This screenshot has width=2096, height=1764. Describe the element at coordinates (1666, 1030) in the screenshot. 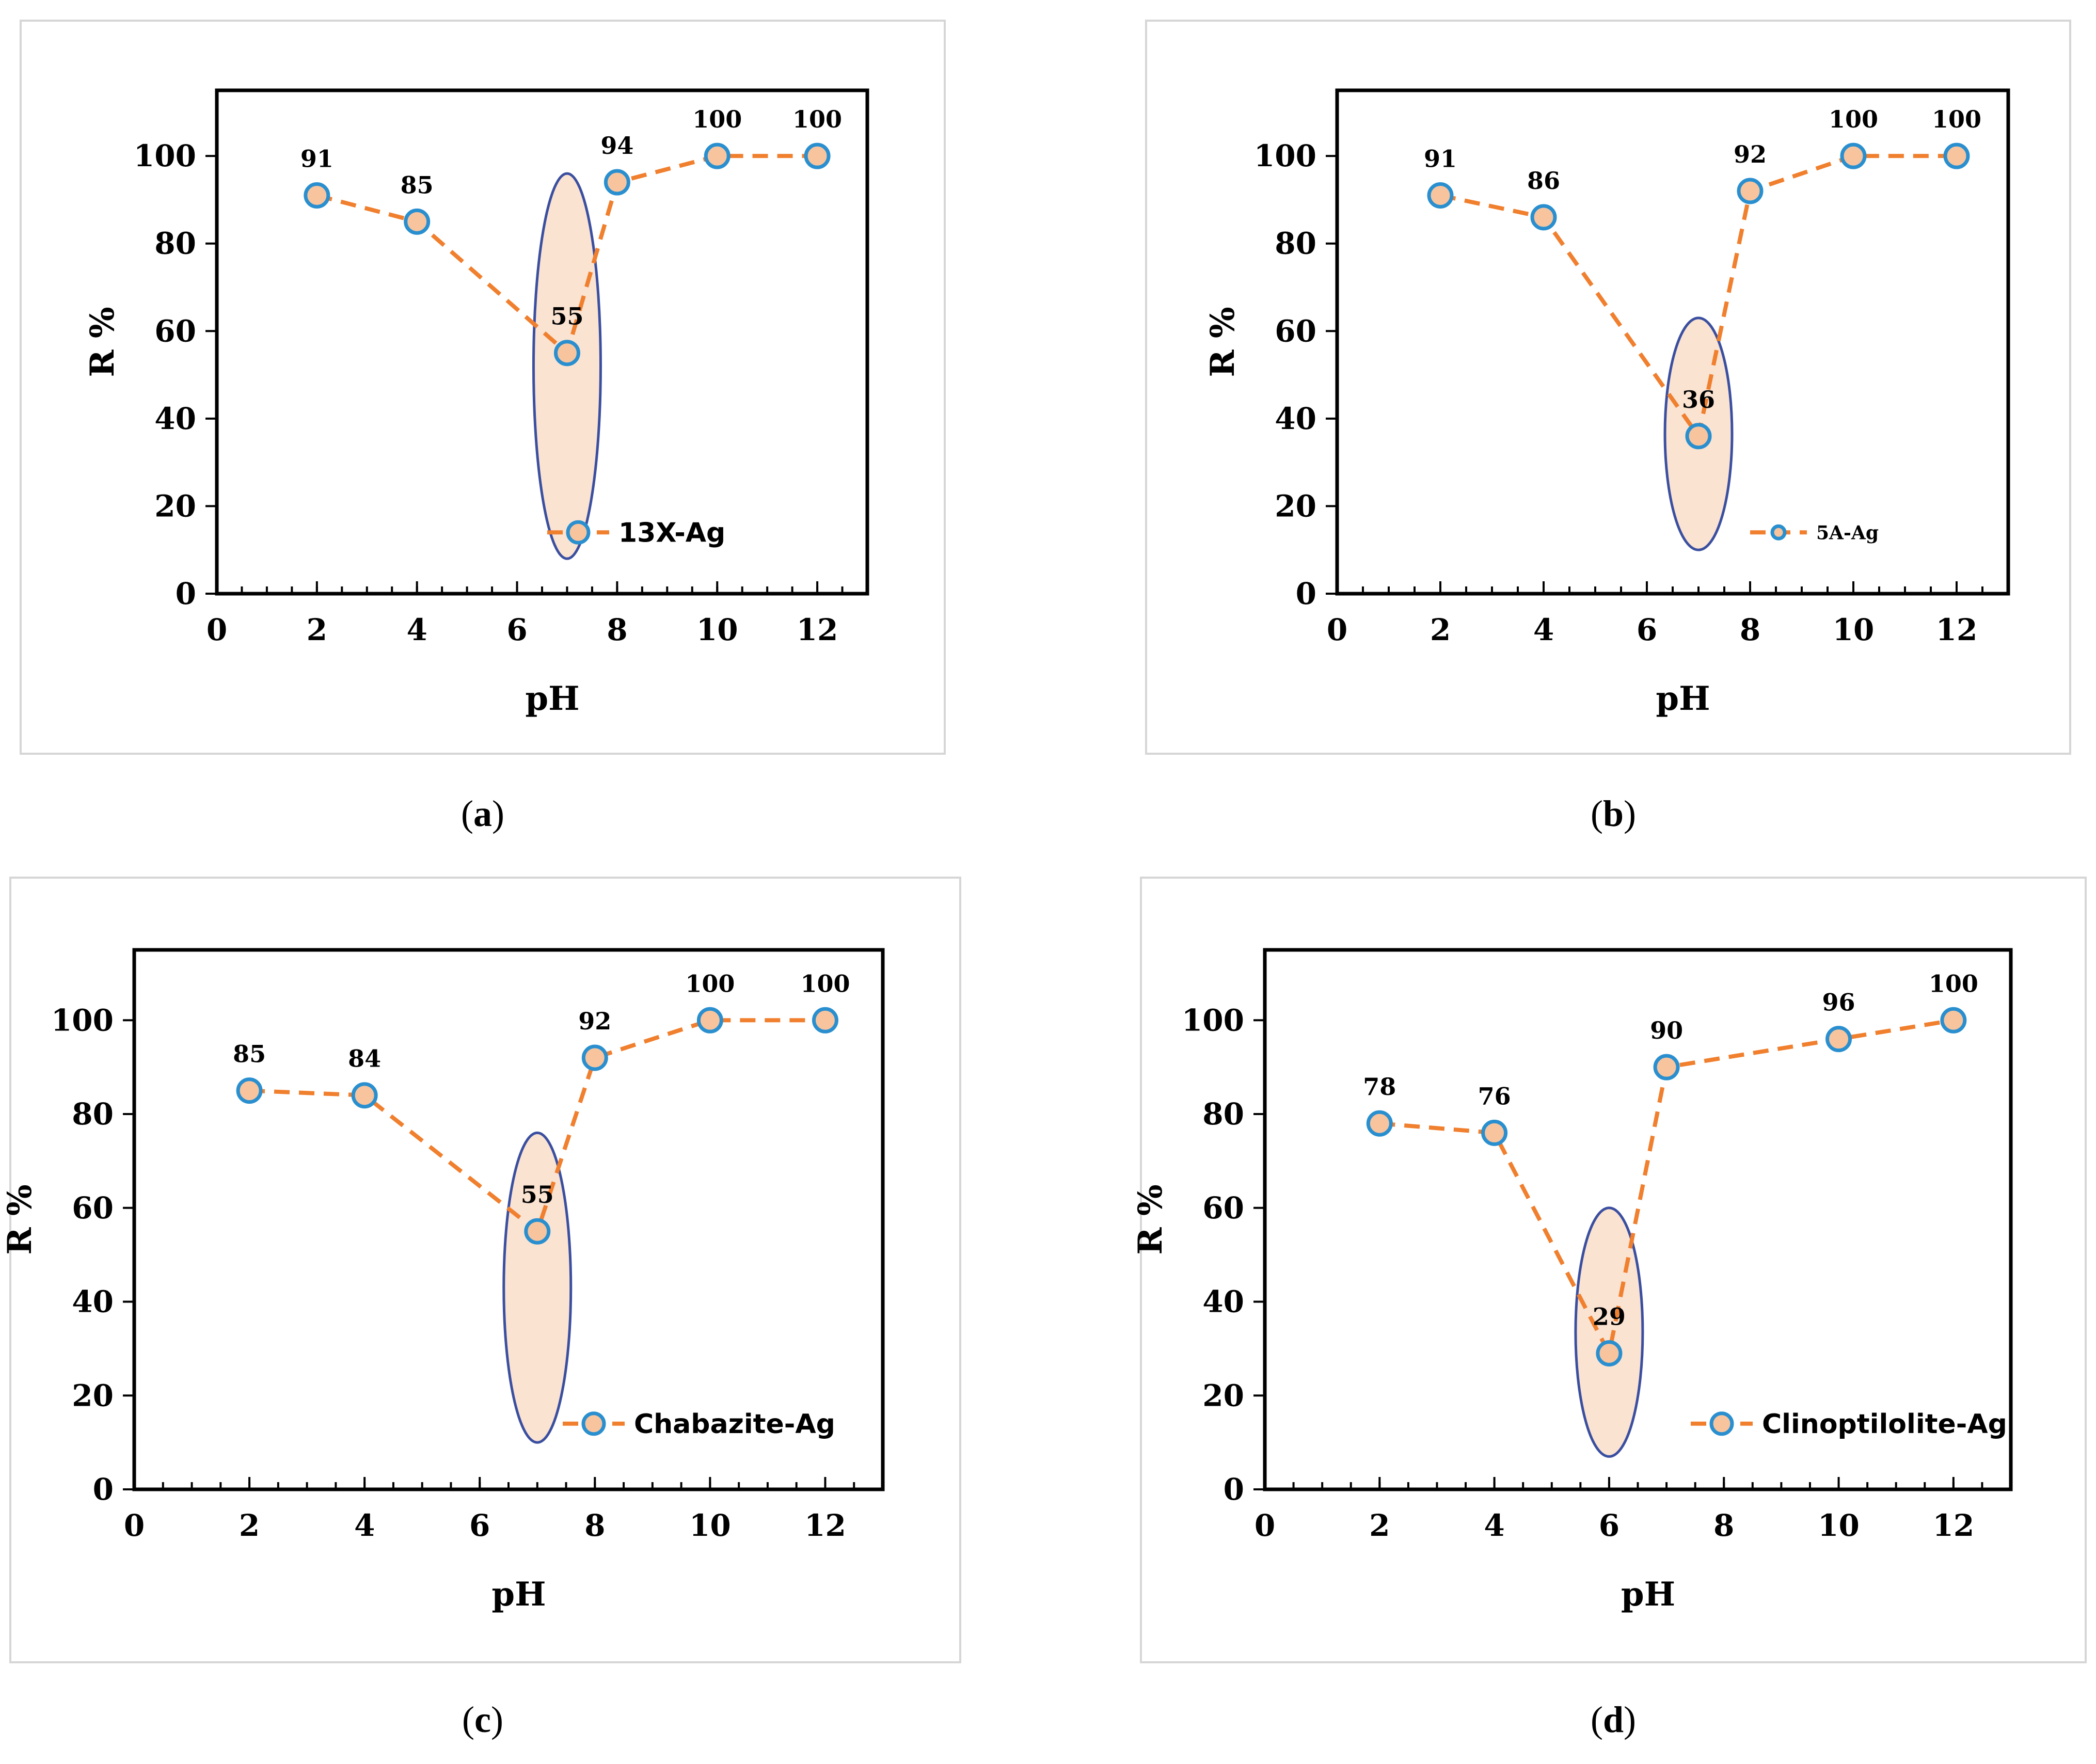

I see `data-label: 90` at that location.